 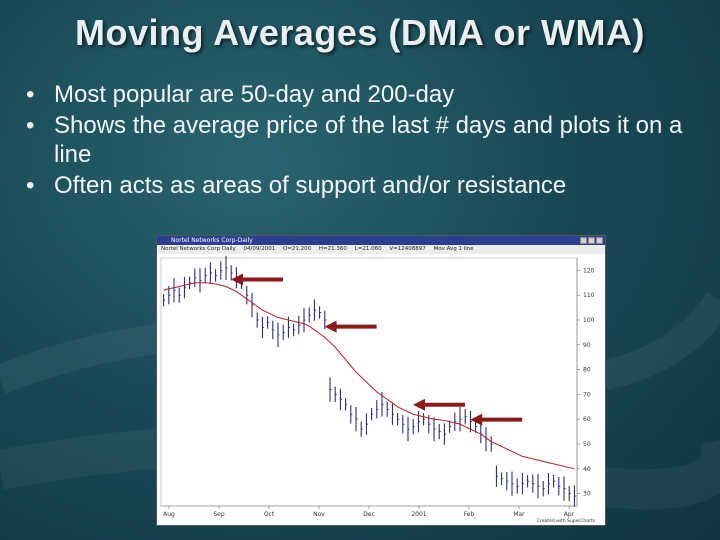 What do you see at coordinates (332, 249) in the screenshot?
I see `chart-high: H=21.360` at bounding box center [332, 249].